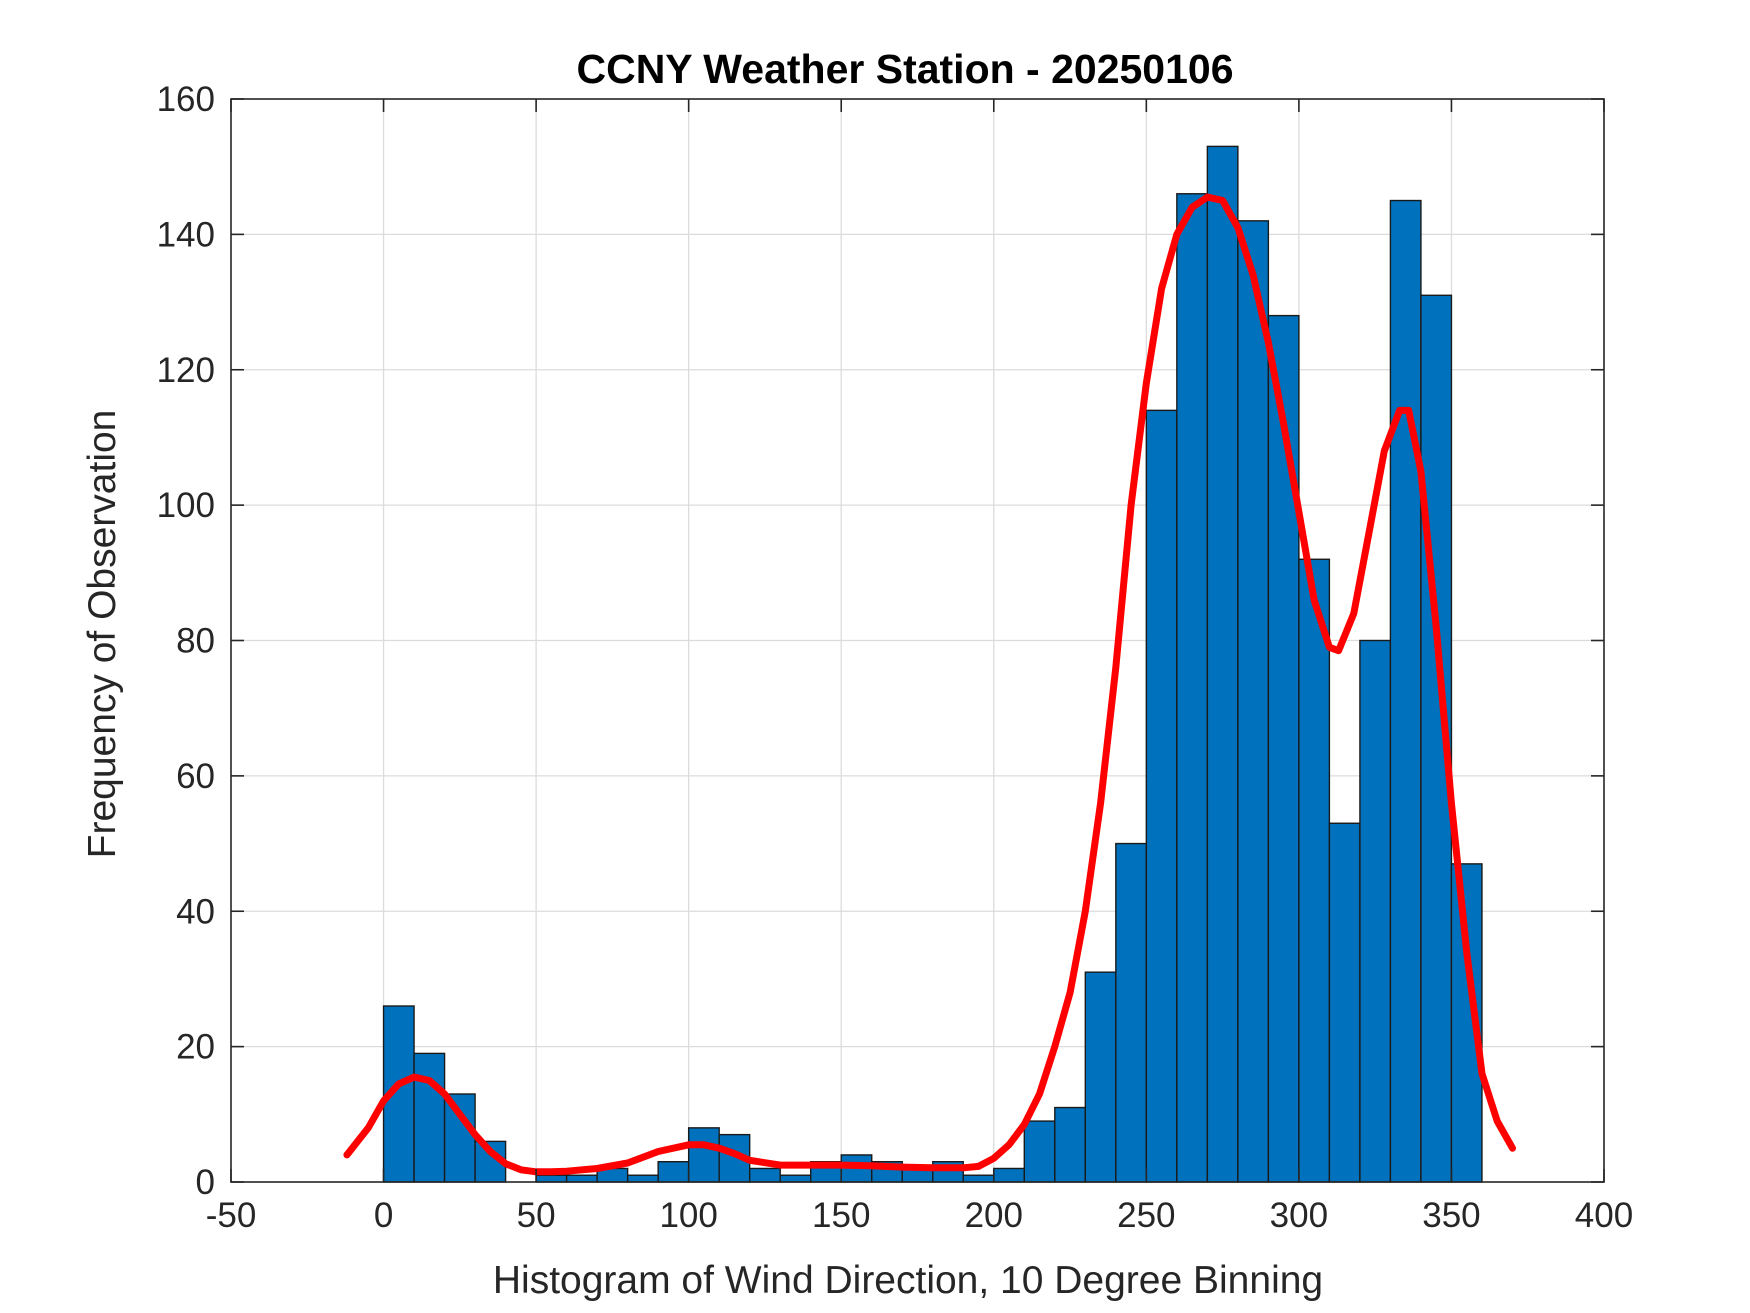 The width and height of the screenshot is (1750, 1313). I want to click on x-tick-label: 400, so click(1604, 1215).